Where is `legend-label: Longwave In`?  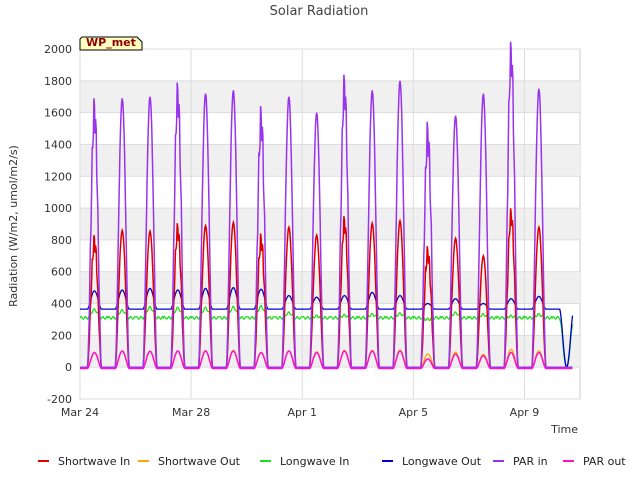 legend-label: Longwave In is located at coordinates (314, 461).